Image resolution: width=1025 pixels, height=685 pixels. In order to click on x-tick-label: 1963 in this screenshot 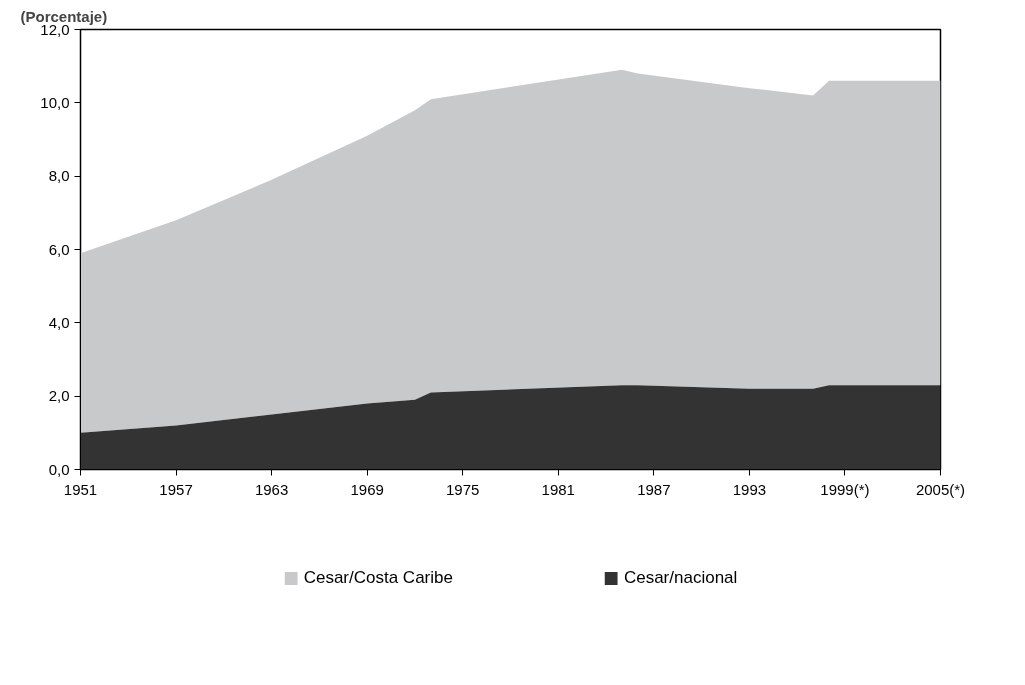, I will do `click(271, 489)`.